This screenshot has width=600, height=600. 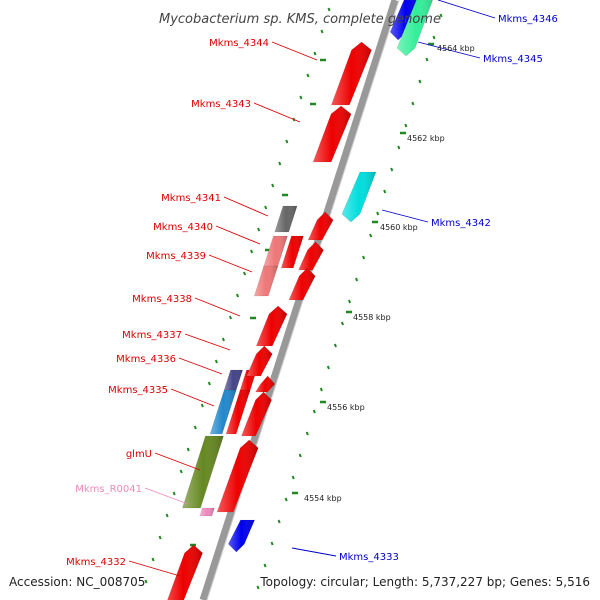 What do you see at coordinates (162, 299) in the screenshot?
I see `gene-label: Mkms_4338` at bounding box center [162, 299].